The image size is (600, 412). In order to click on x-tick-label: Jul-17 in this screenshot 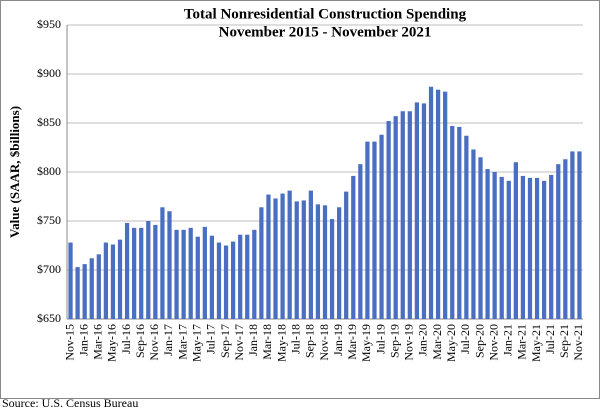, I will do `click(211, 339)`.